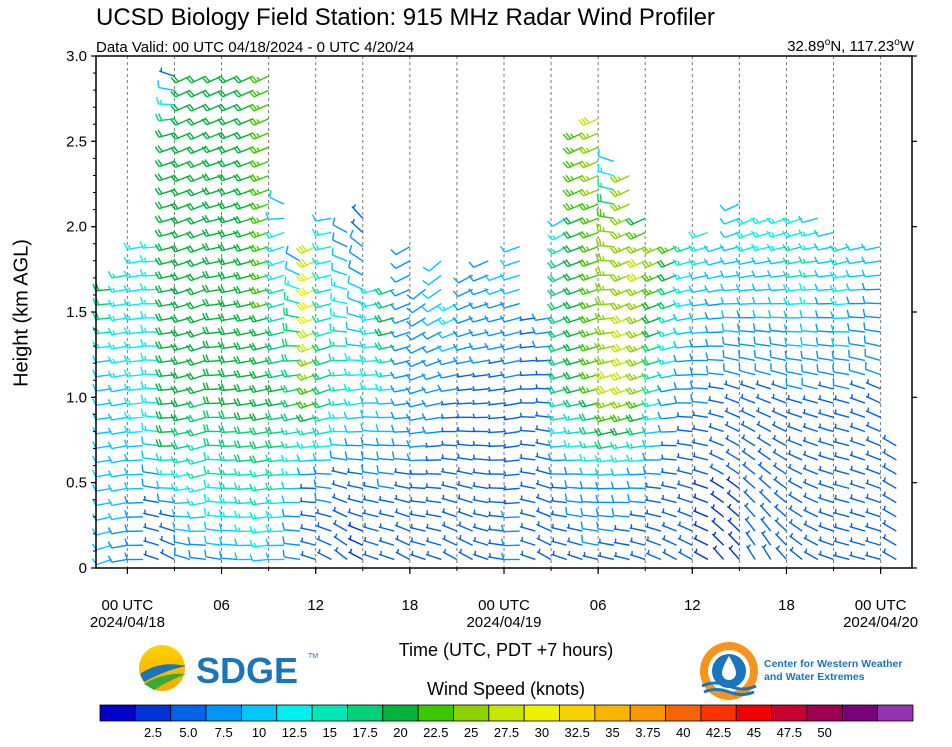 Image resolution: width=952 pixels, height=747 pixels. Describe the element at coordinates (247, 670) in the screenshot. I see `sdge-wordmark: SDGE` at that location.